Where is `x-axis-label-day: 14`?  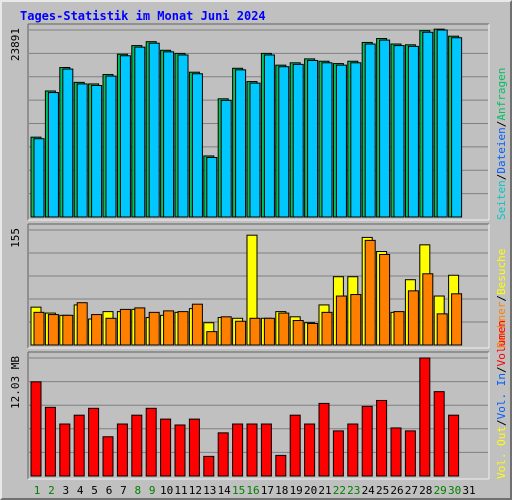
x-axis-label-day: 14 is located at coordinates (225, 490).